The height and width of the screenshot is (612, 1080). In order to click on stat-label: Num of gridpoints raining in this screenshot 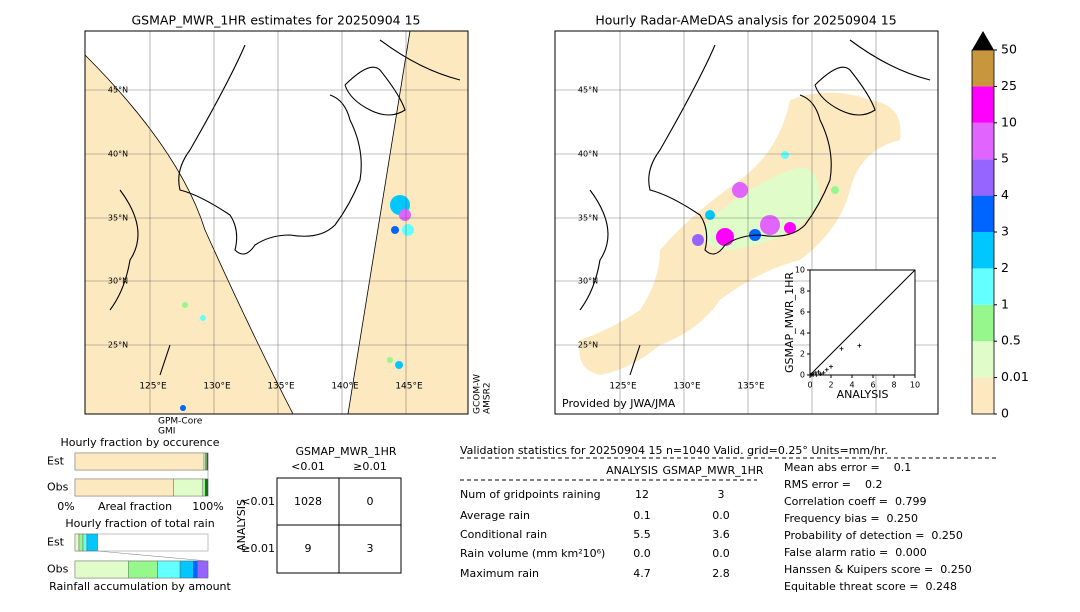, I will do `click(530, 494)`.